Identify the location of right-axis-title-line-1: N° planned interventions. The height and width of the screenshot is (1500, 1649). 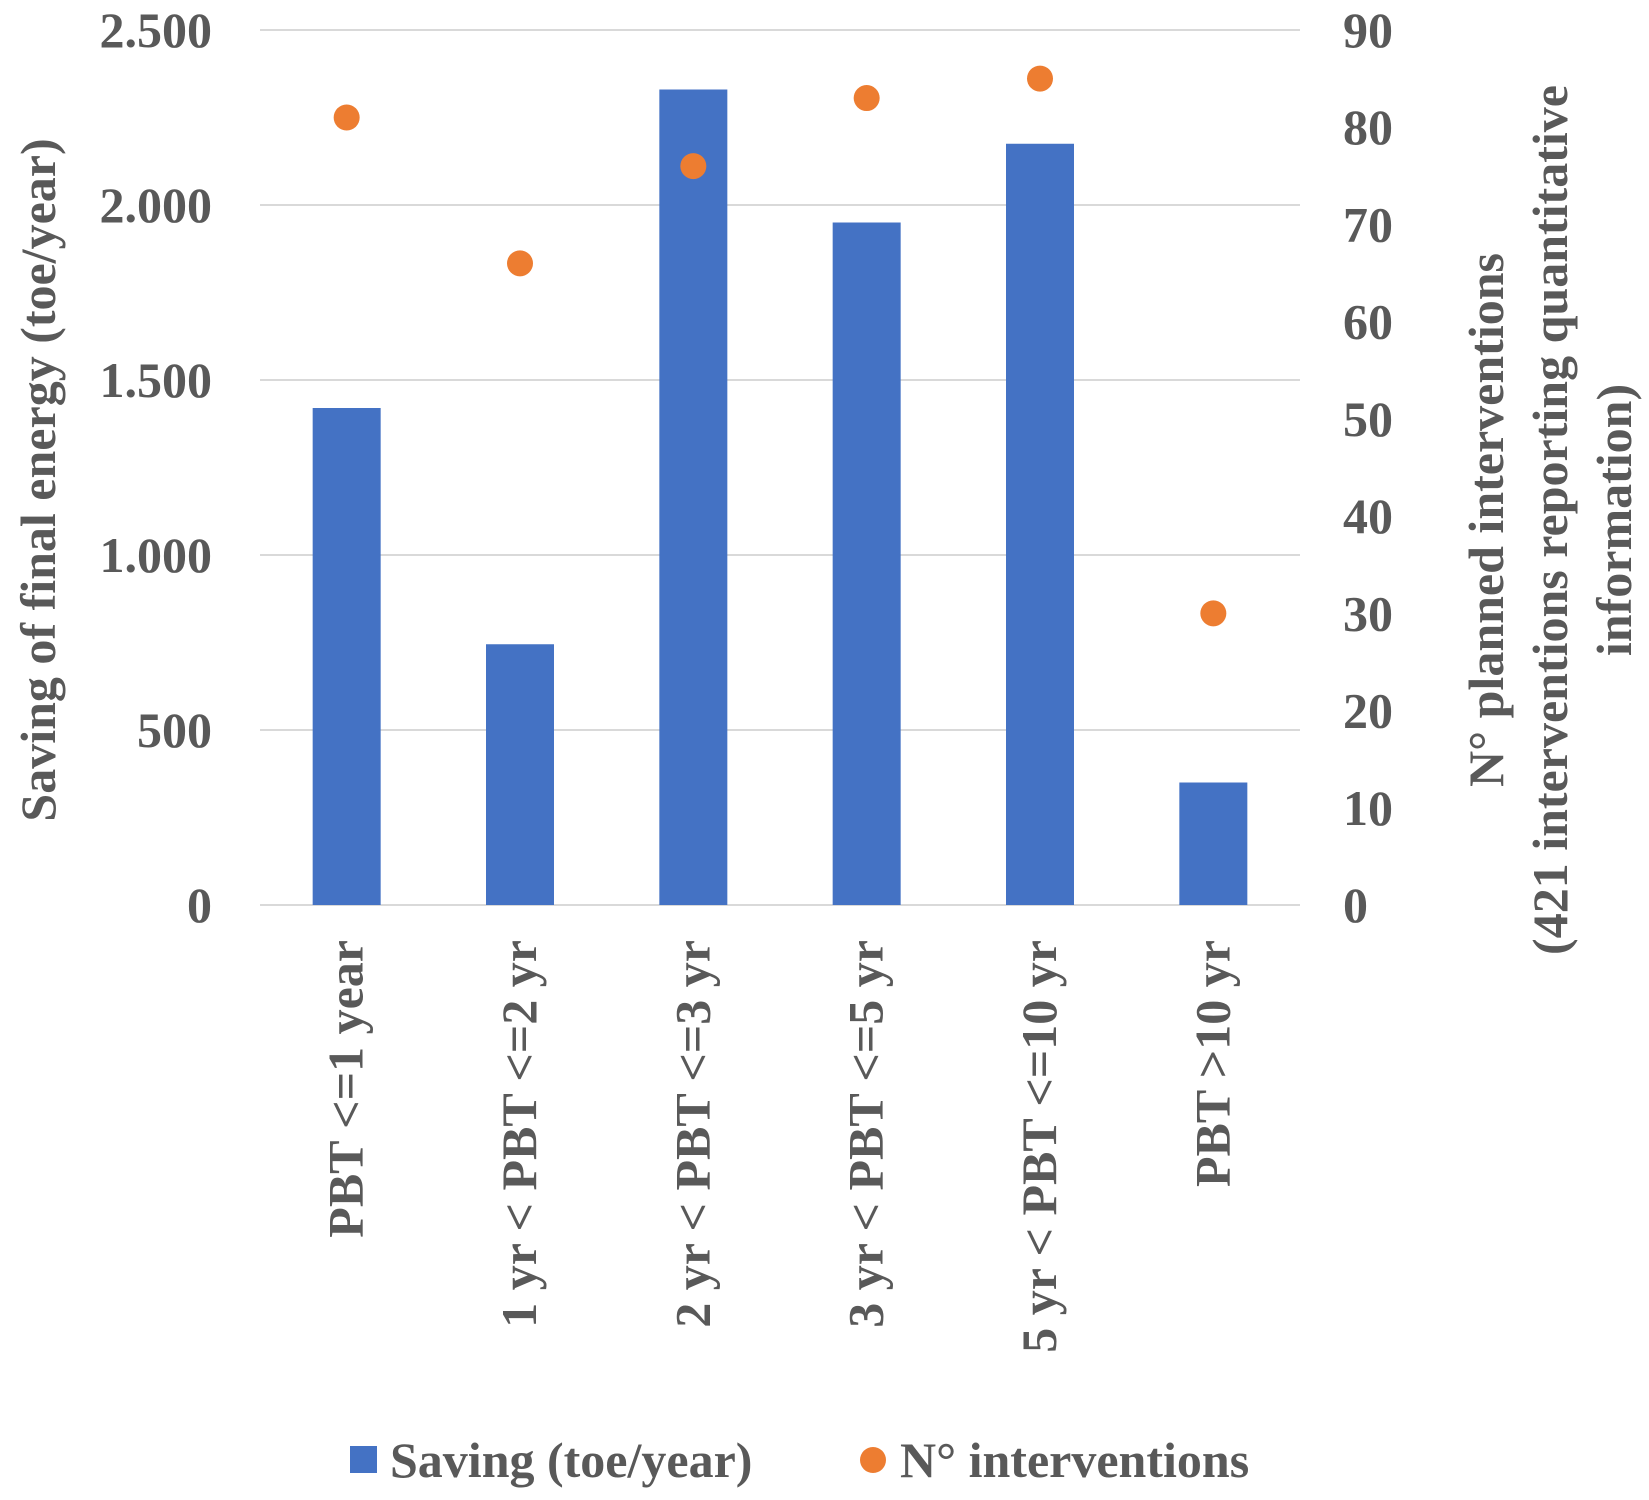
(1486, 520).